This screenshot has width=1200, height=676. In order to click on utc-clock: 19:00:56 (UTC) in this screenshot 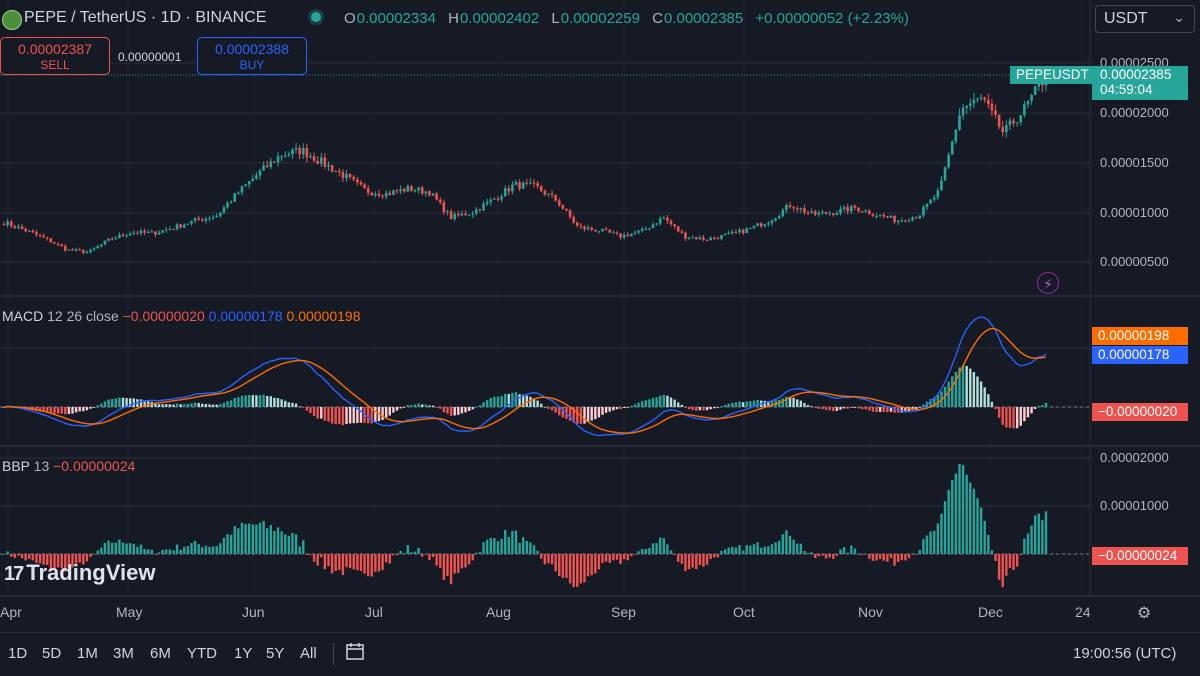, I will do `click(1125, 653)`.